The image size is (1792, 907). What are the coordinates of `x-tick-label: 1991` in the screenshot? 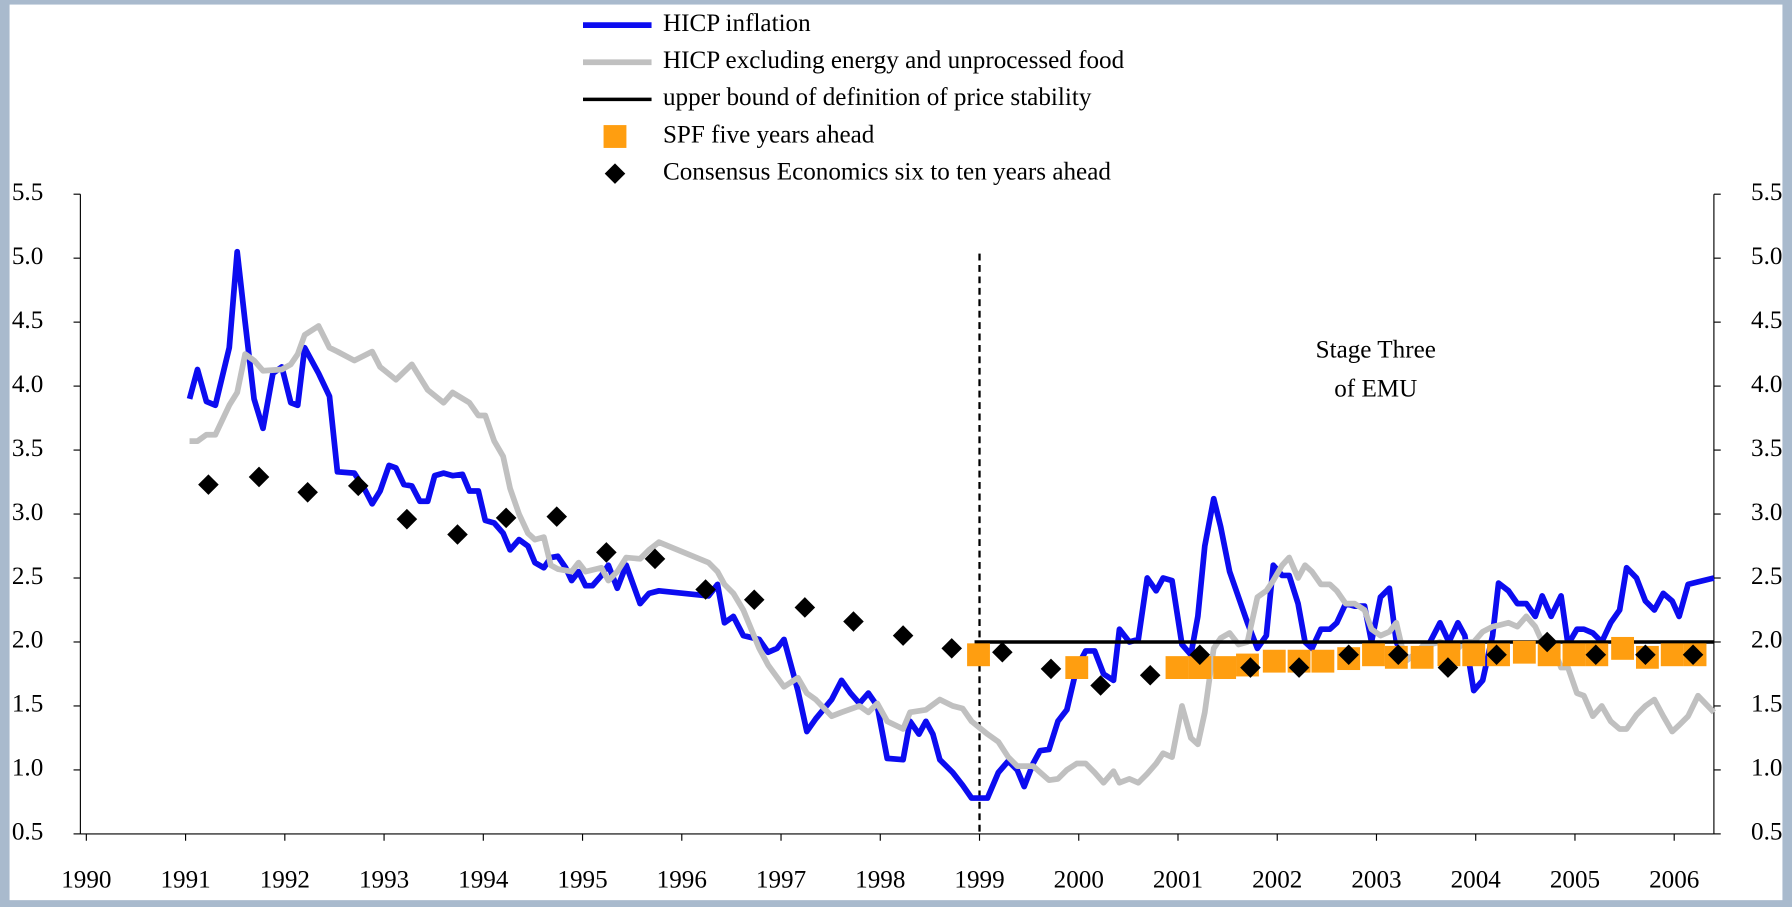 It's located at (185, 880).